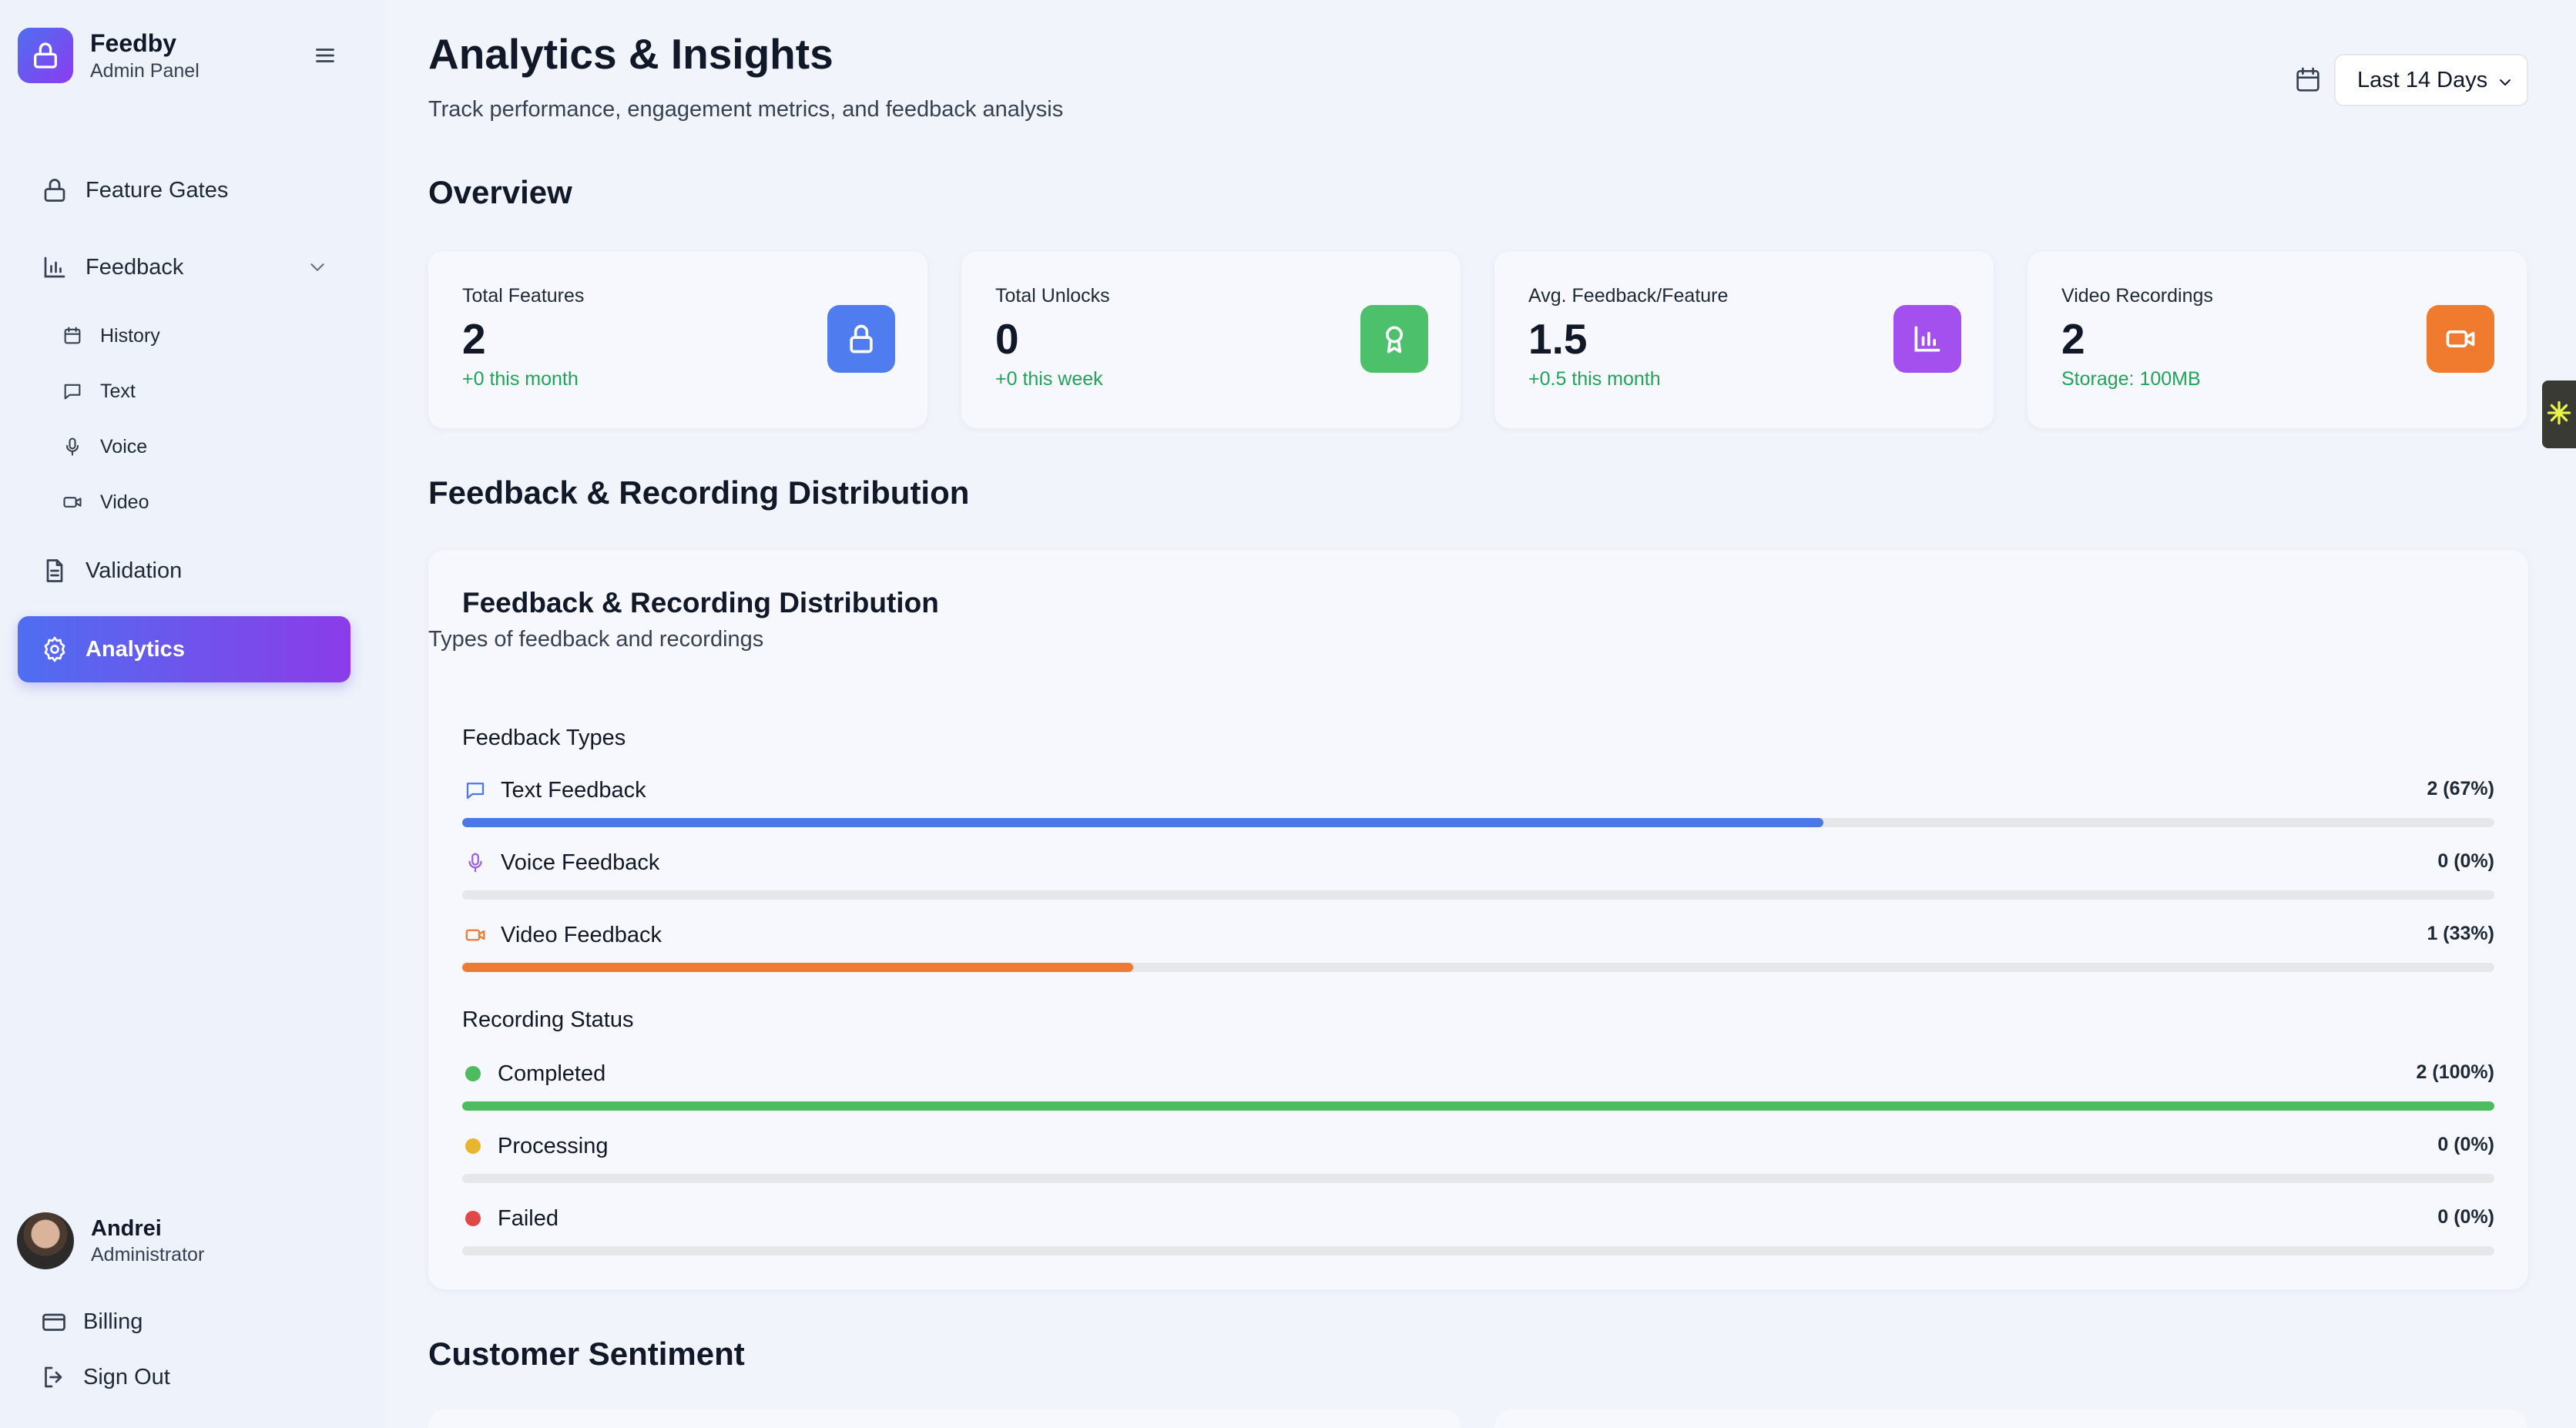 The width and height of the screenshot is (2576, 1428). I want to click on sidebar-item-label: Analytics, so click(135, 649).